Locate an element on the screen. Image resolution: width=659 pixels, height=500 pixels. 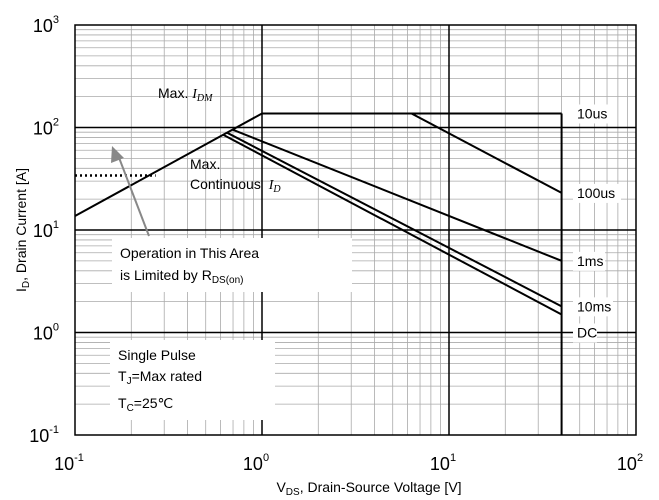
series-line-100us is located at coordinates (424, 153).